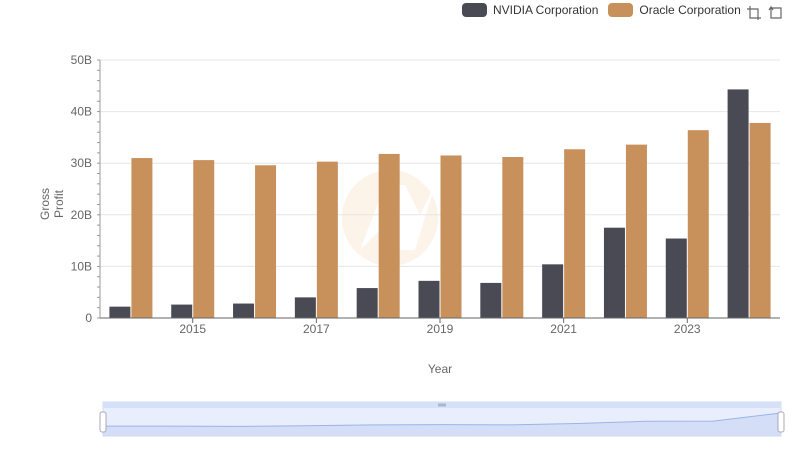  Describe the element at coordinates (687, 329) in the screenshot. I see `x-tick-label: 2023` at that location.